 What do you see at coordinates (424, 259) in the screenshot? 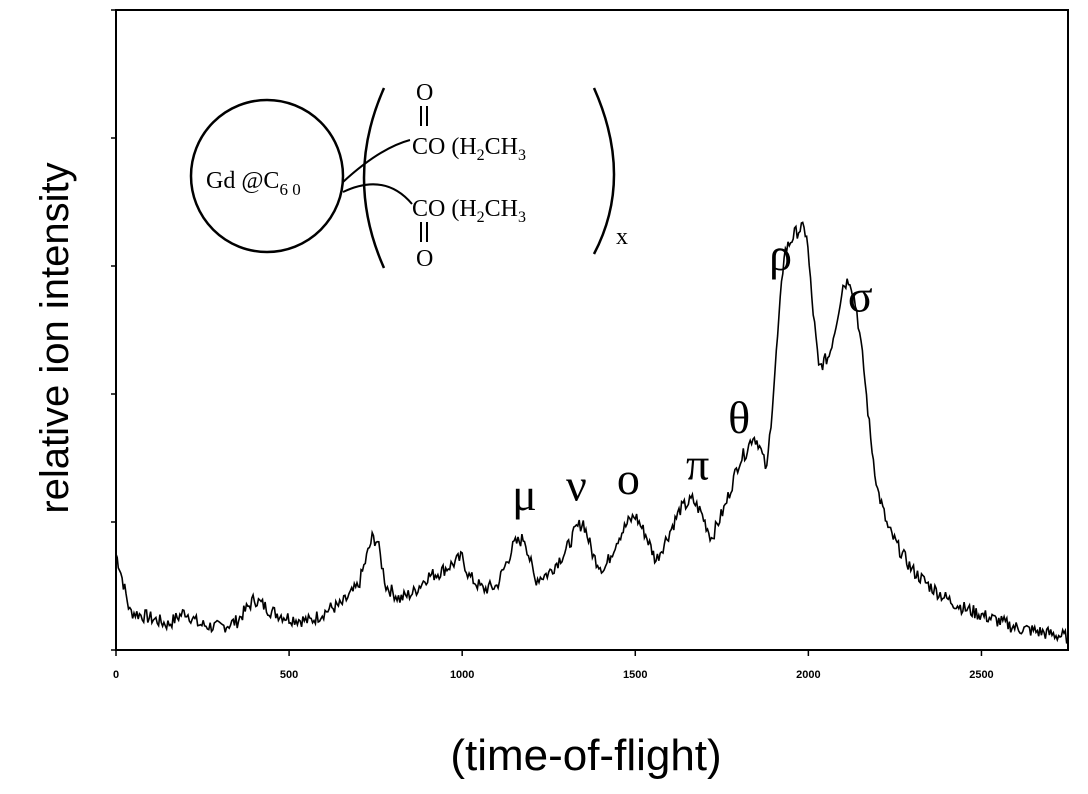
I see `carbonyl-o-bottom: O` at bounding box center [424, 259].